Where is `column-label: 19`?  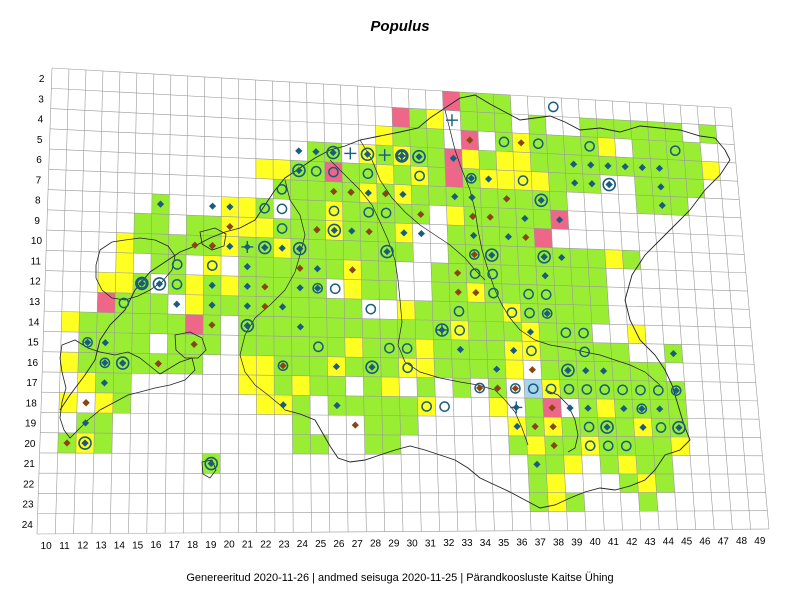
column-label: 19 is located at coordinates (211, 545).